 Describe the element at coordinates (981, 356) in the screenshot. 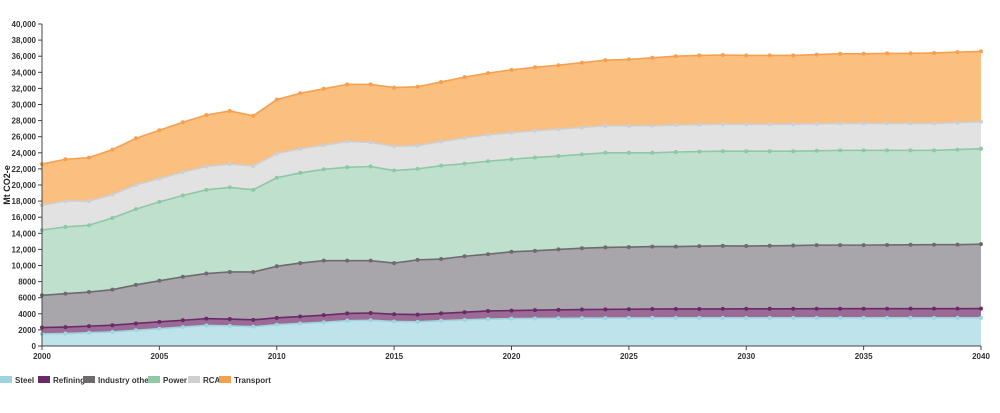

I see `x-tick-label: 2040` at that location.